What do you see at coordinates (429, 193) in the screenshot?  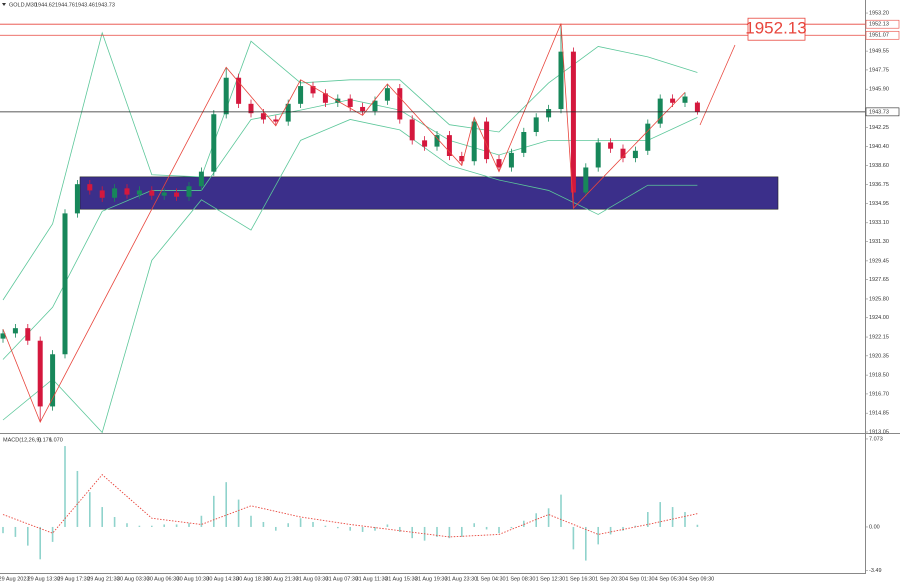 I see `supply-demand-zone` at bounding box center [429, 193].